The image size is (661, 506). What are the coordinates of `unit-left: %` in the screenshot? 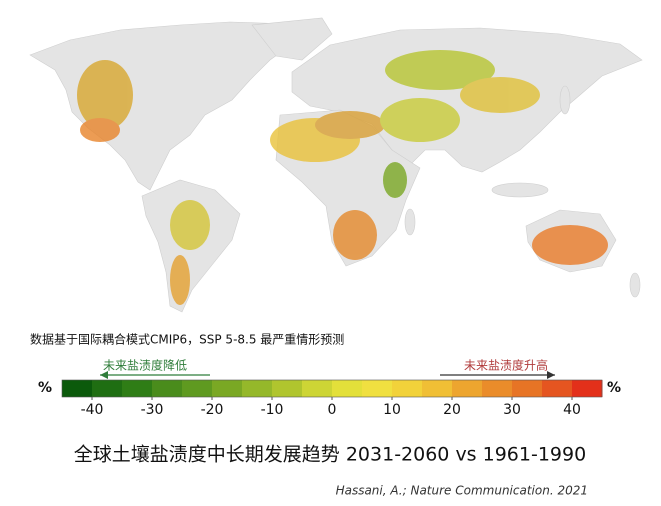 It's located at (45, 388).